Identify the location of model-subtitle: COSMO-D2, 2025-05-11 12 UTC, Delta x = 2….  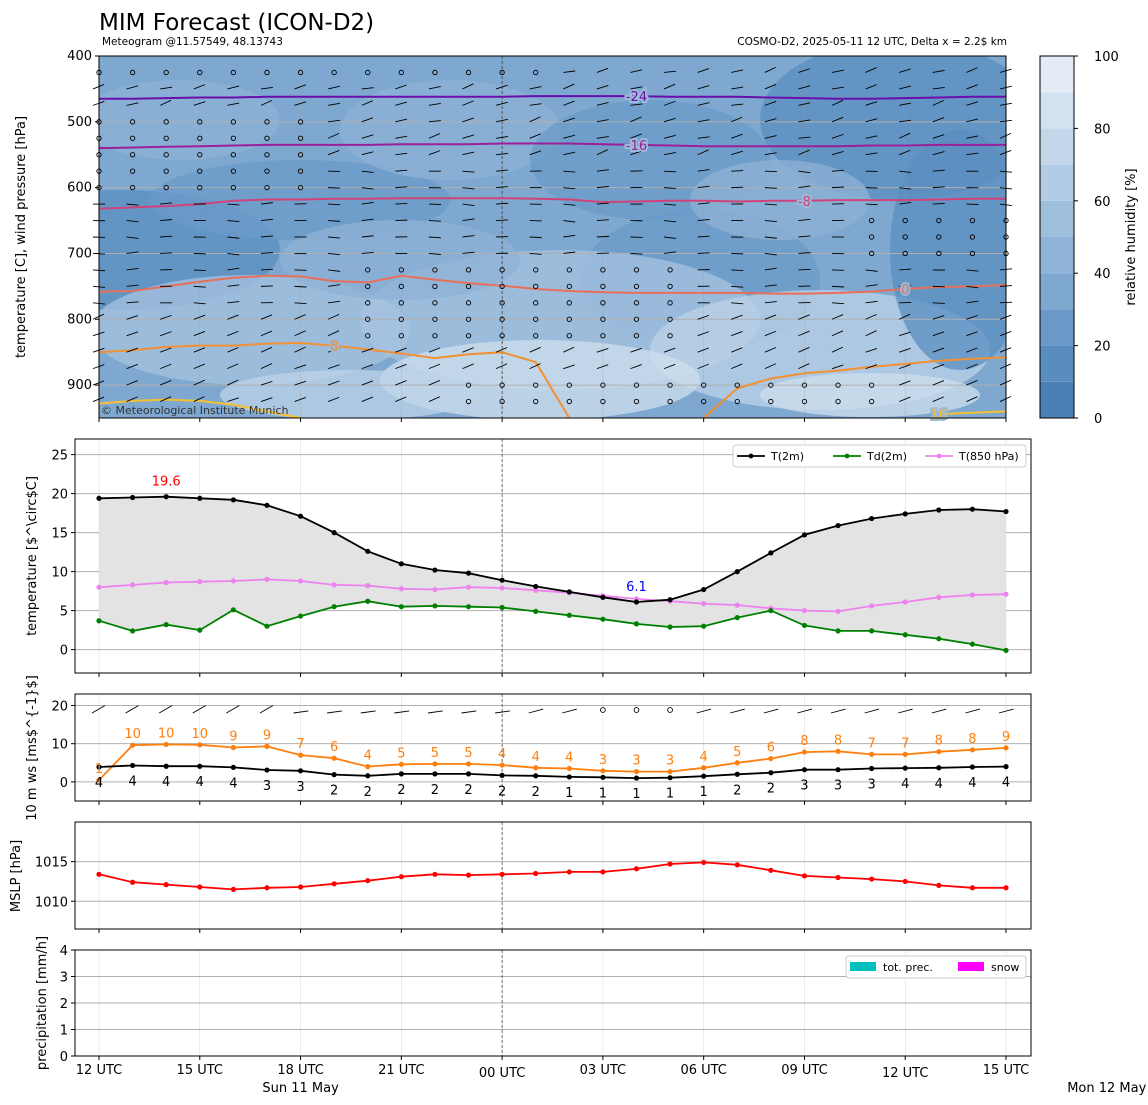
(872, 42).